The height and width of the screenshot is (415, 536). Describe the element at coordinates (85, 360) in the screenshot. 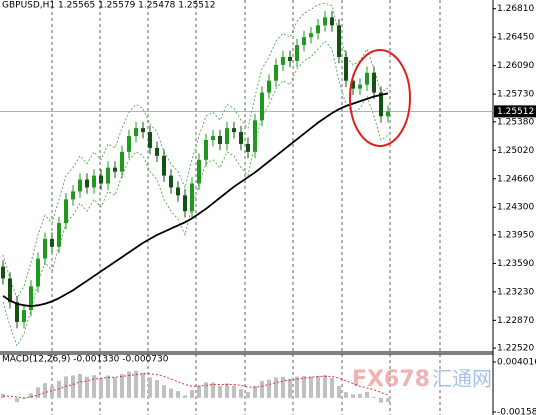

I see `macd-title: MACD(12,26,9) -0.001330 -0.000730` at that location.